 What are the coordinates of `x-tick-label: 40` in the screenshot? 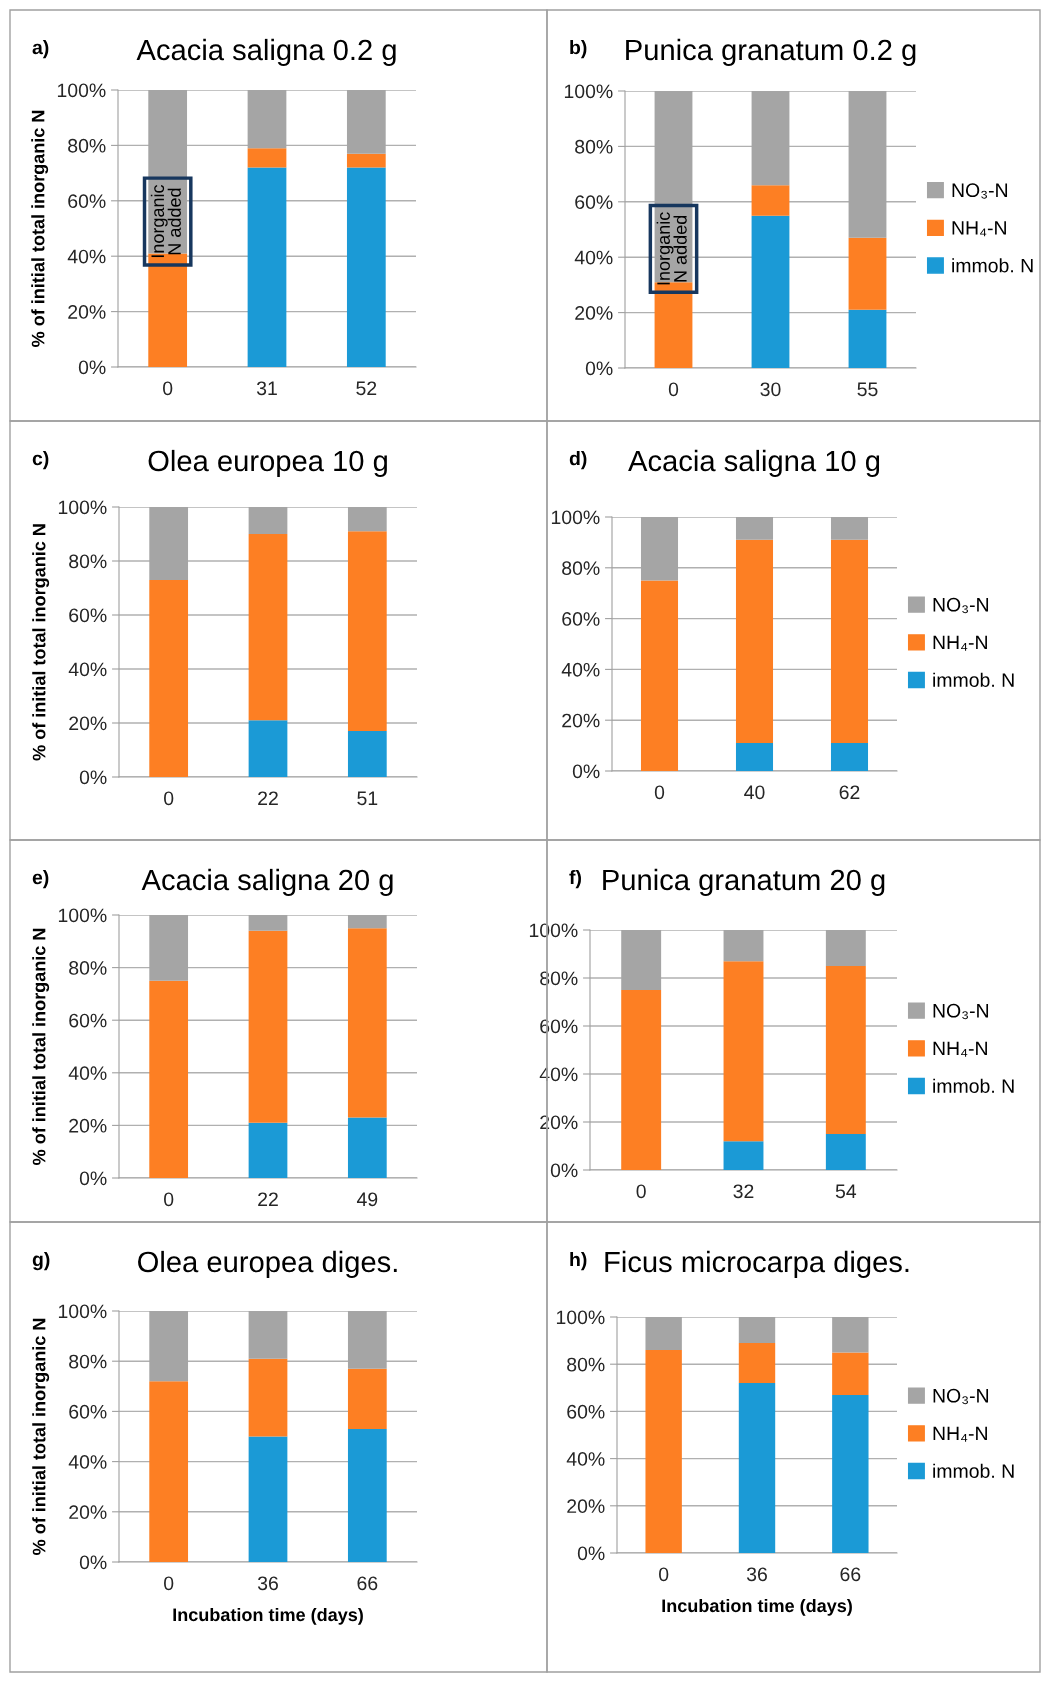 It's located at (754, 792).